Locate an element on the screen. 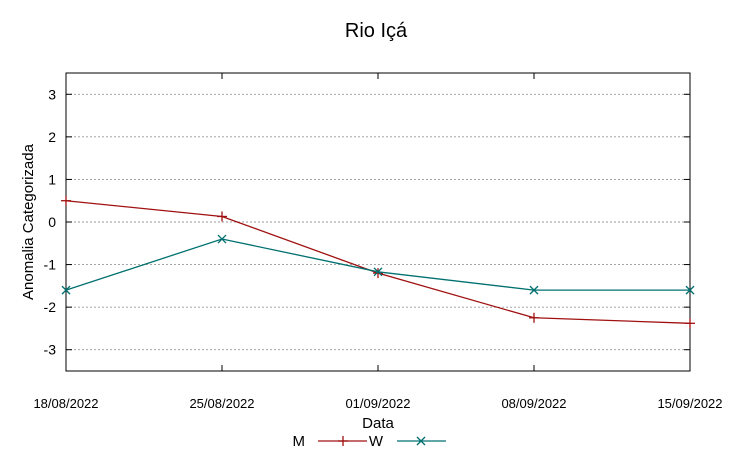  y-tick-label: -3 is located at coordinates (50, 350).